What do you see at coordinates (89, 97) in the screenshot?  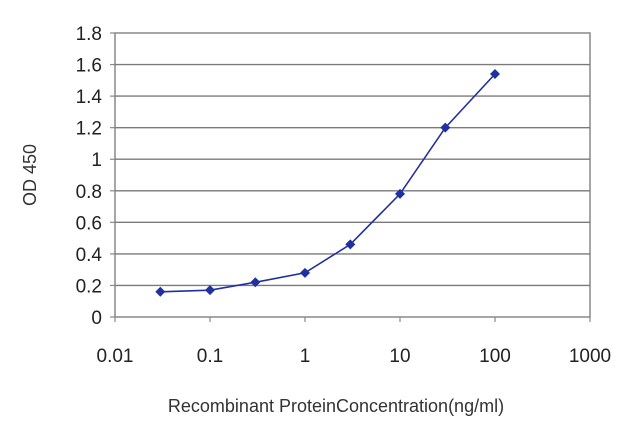 I see `y-tick-label: 1.4` at bounding box center [89, 97].